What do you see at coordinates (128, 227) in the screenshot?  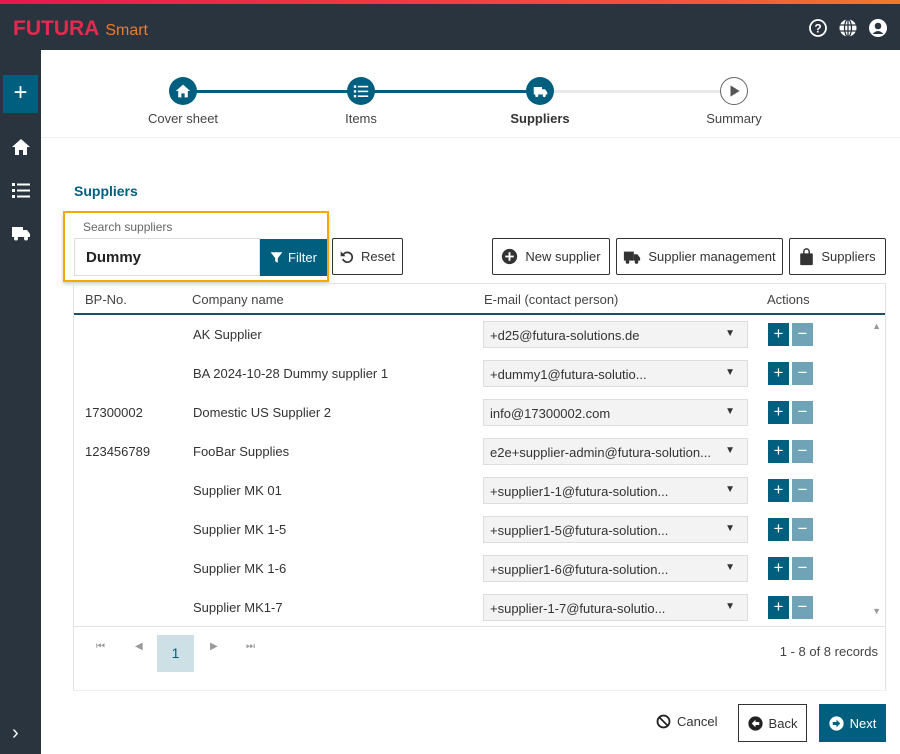 I see `search-label: Search suppliers` at bounding box center [128, 227].